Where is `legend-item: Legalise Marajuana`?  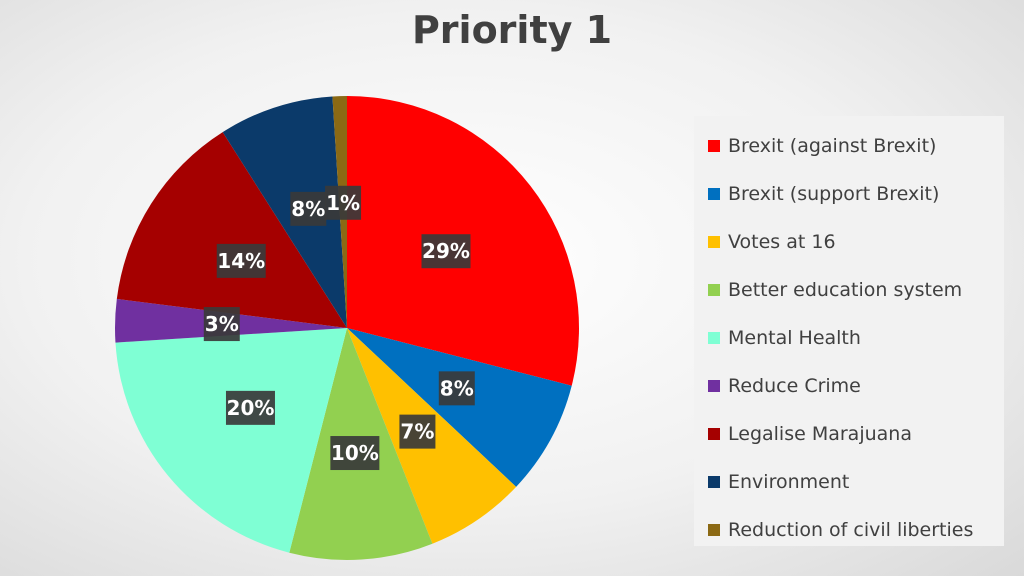
legend-item: Legalise Marajuana is located at coordinates (856, 434).